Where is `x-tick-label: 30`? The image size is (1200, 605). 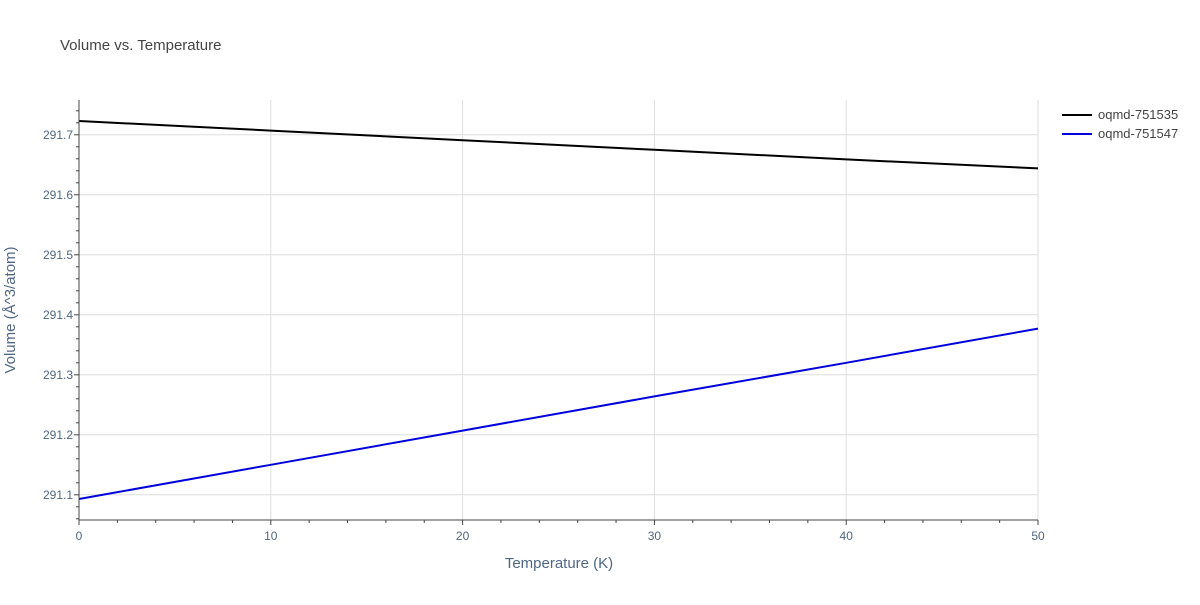
x-tick-label: 30 is located at coordinates (655, 536).